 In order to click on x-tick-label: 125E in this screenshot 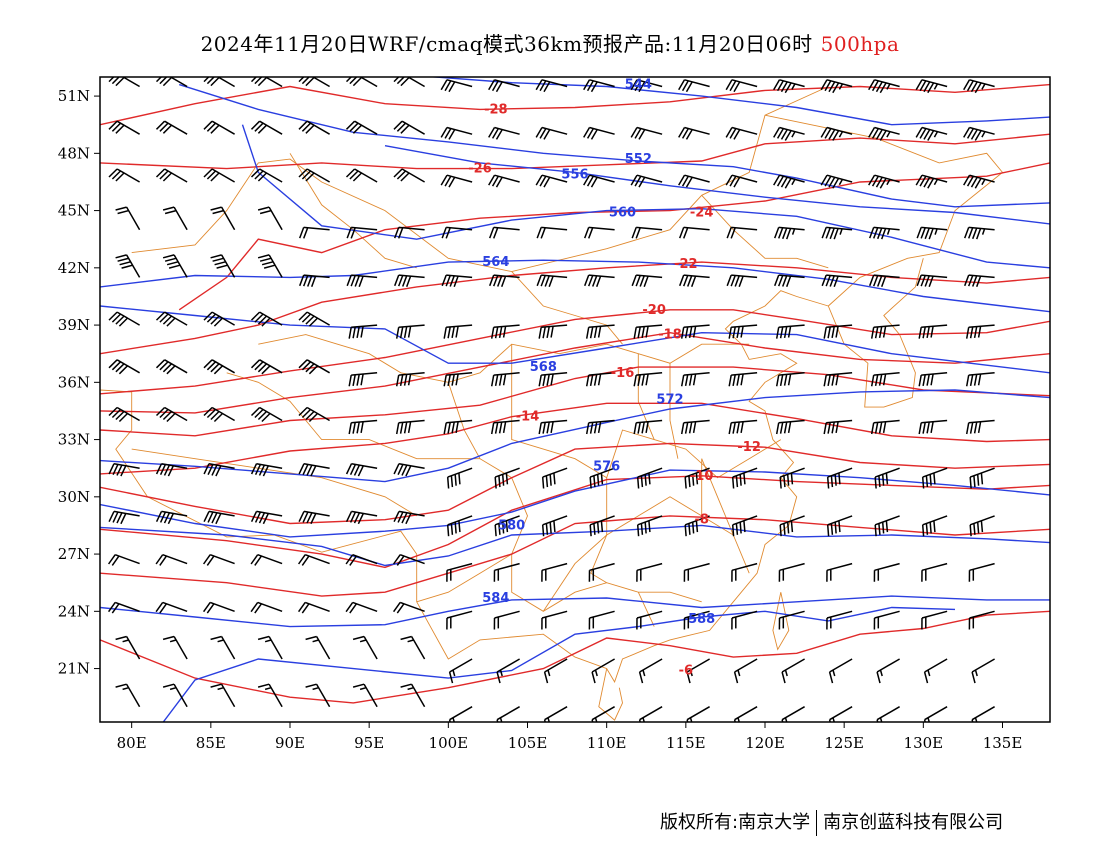, I will do `click(844, 743)`.